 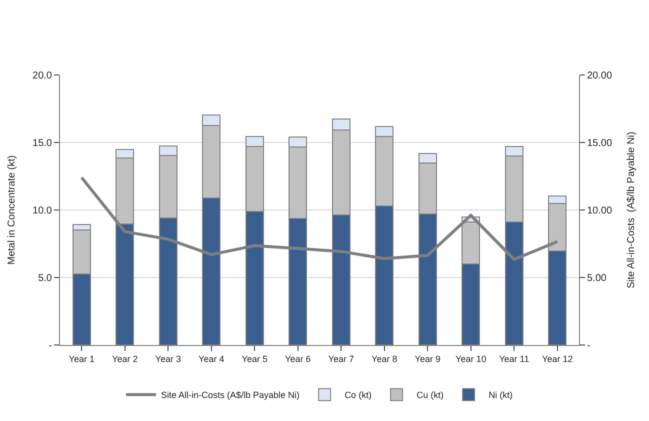 I want to click on y-tick-label: 15.0, so click(x=42, y=143).